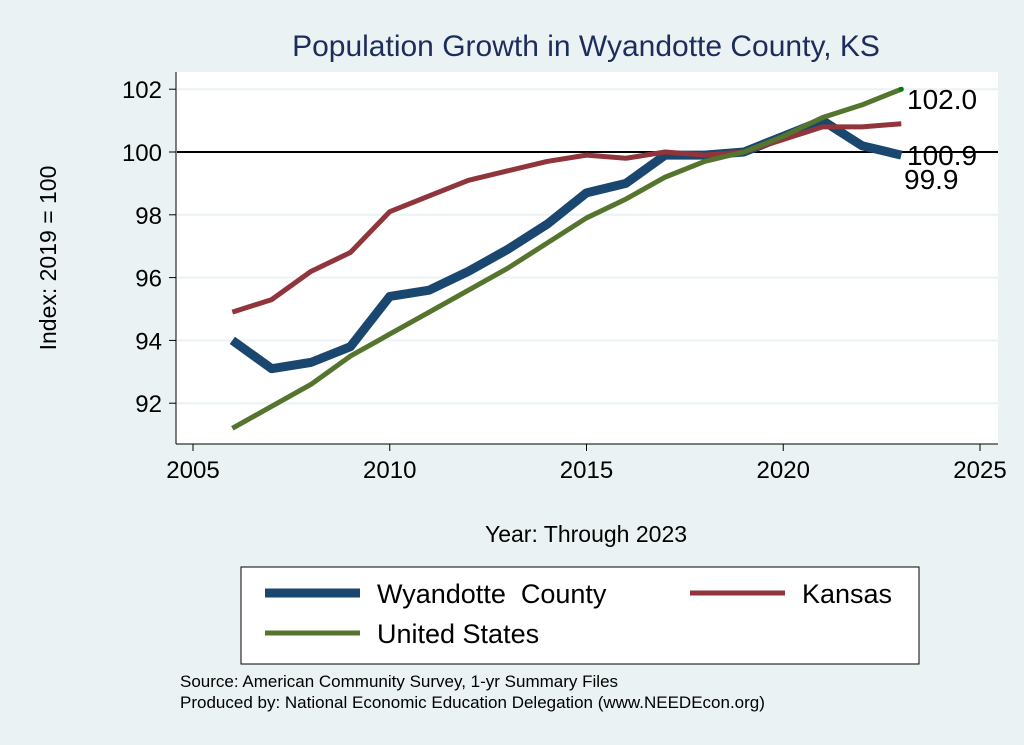 This screenshot has width=1024, height=745. What do you see at coordinates (586, 470) in the screenshot?
I see `x-tick-label: 2015` at bounding box center [586, 470].